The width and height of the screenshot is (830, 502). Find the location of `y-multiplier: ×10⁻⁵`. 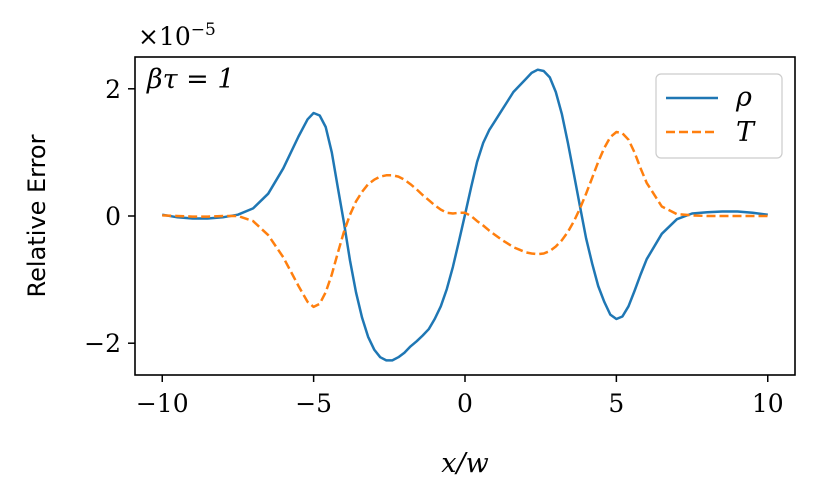

y-multiplier: ×10⁻⁵ is located at coordinates (177, 35).